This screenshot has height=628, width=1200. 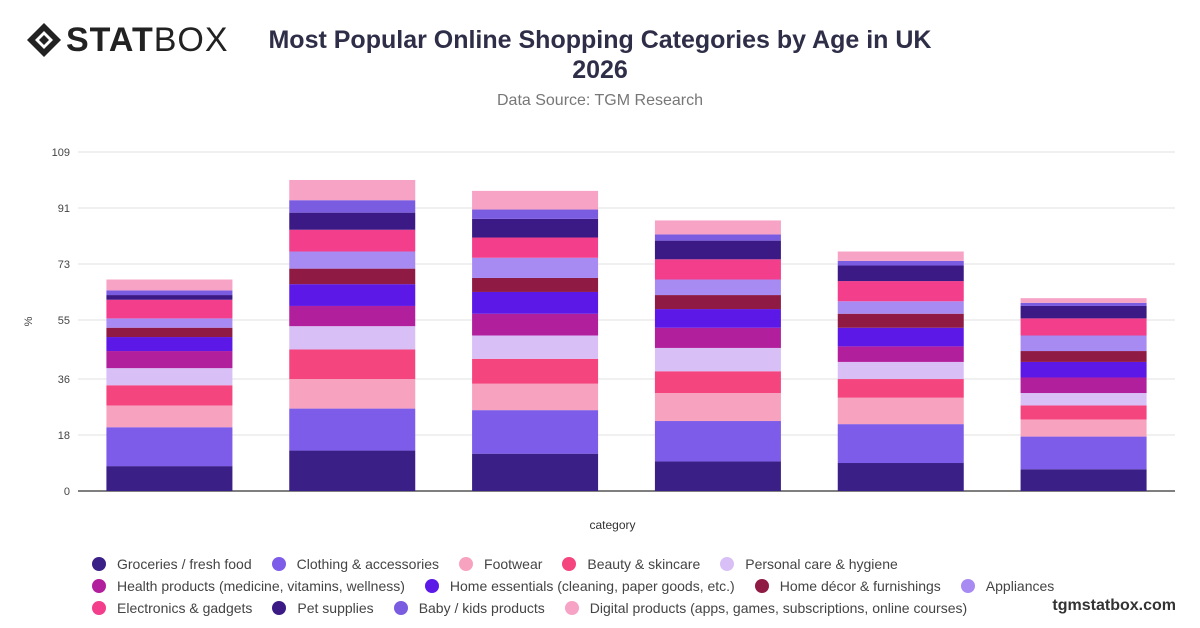 What do you see at coordinates (29, 321) in the screenshot?
I see `y-axis-label: %` at bounding box center [29, 321].